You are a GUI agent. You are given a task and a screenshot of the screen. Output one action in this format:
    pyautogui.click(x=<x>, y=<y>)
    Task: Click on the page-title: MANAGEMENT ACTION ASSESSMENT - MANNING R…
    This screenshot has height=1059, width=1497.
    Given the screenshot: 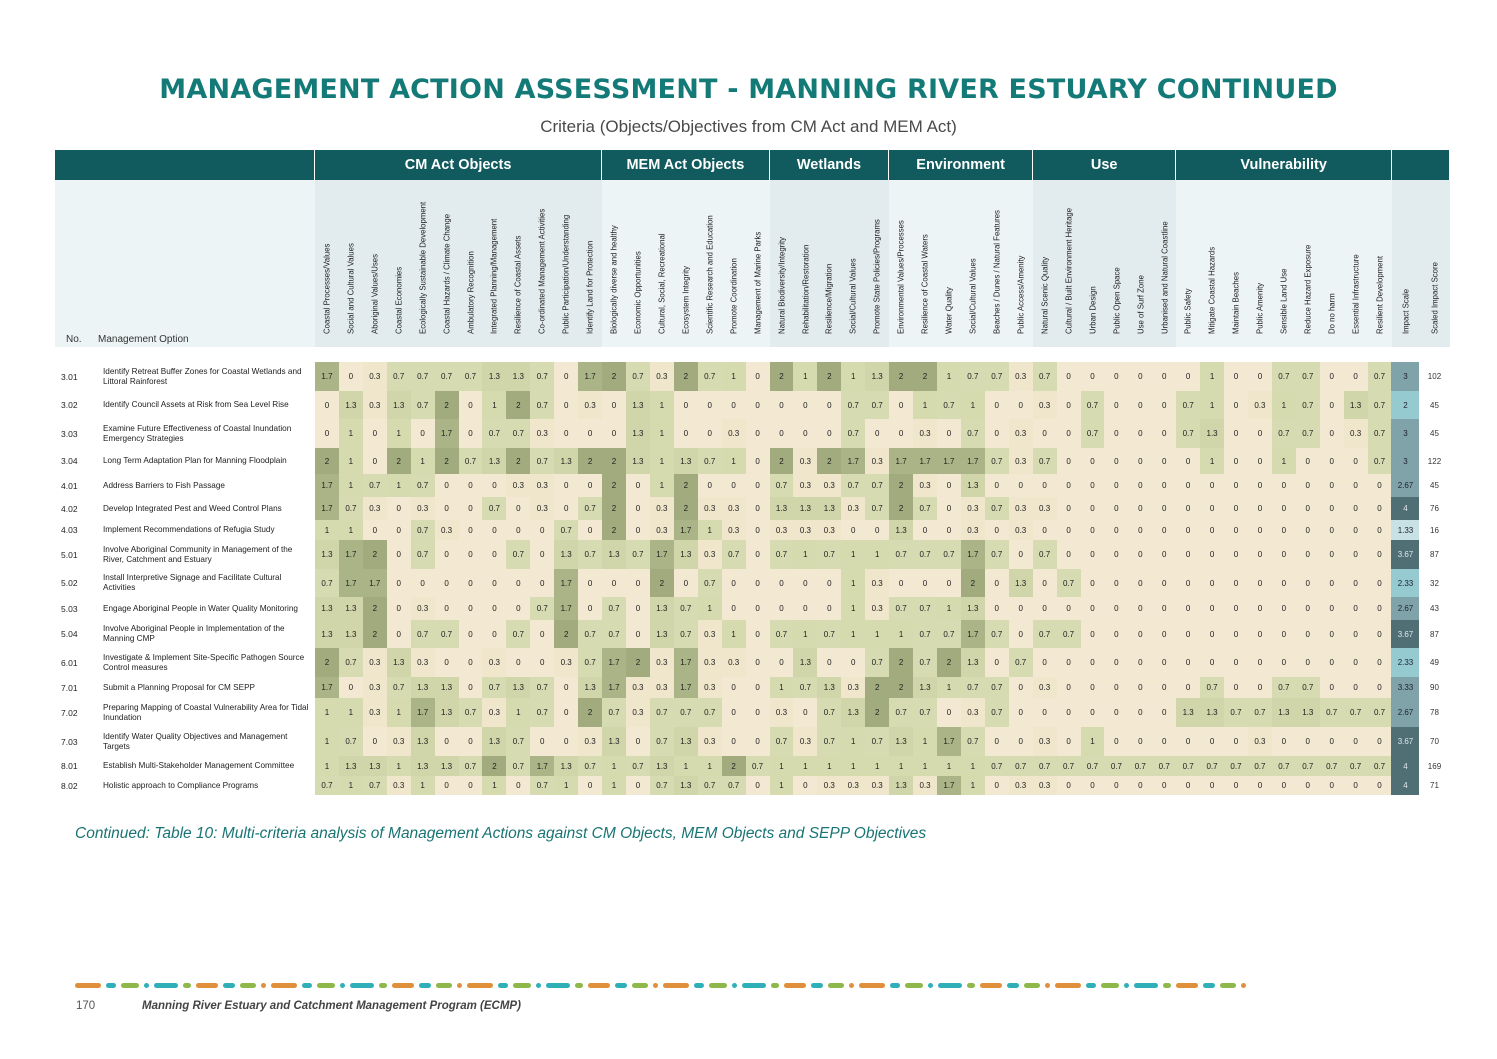 What is the action you would take?
    pyautogui.click(x=748, y=89)
    